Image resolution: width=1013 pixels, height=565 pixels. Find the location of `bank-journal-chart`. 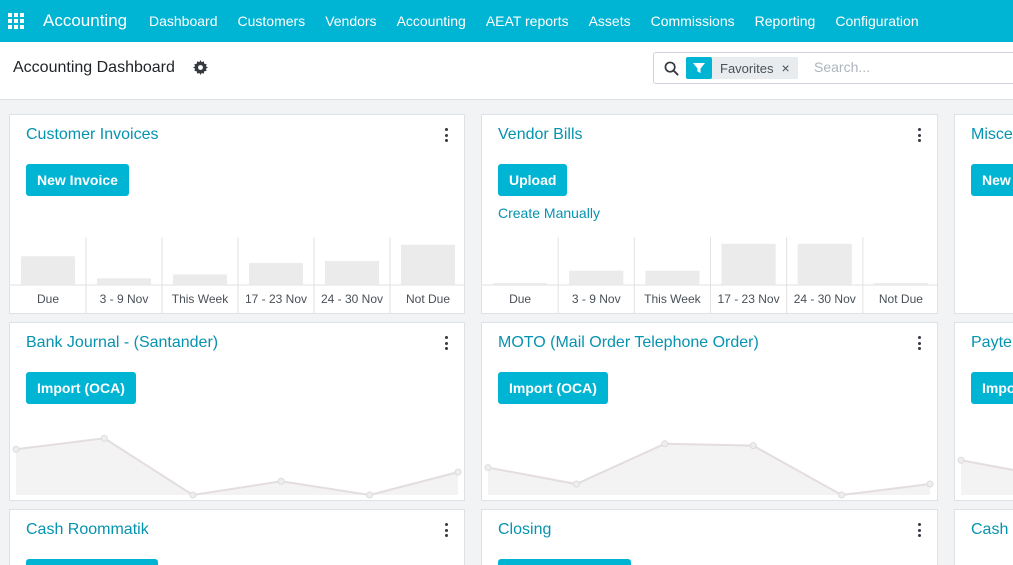

bank-journal-chart is located at coordinates (237, 462).